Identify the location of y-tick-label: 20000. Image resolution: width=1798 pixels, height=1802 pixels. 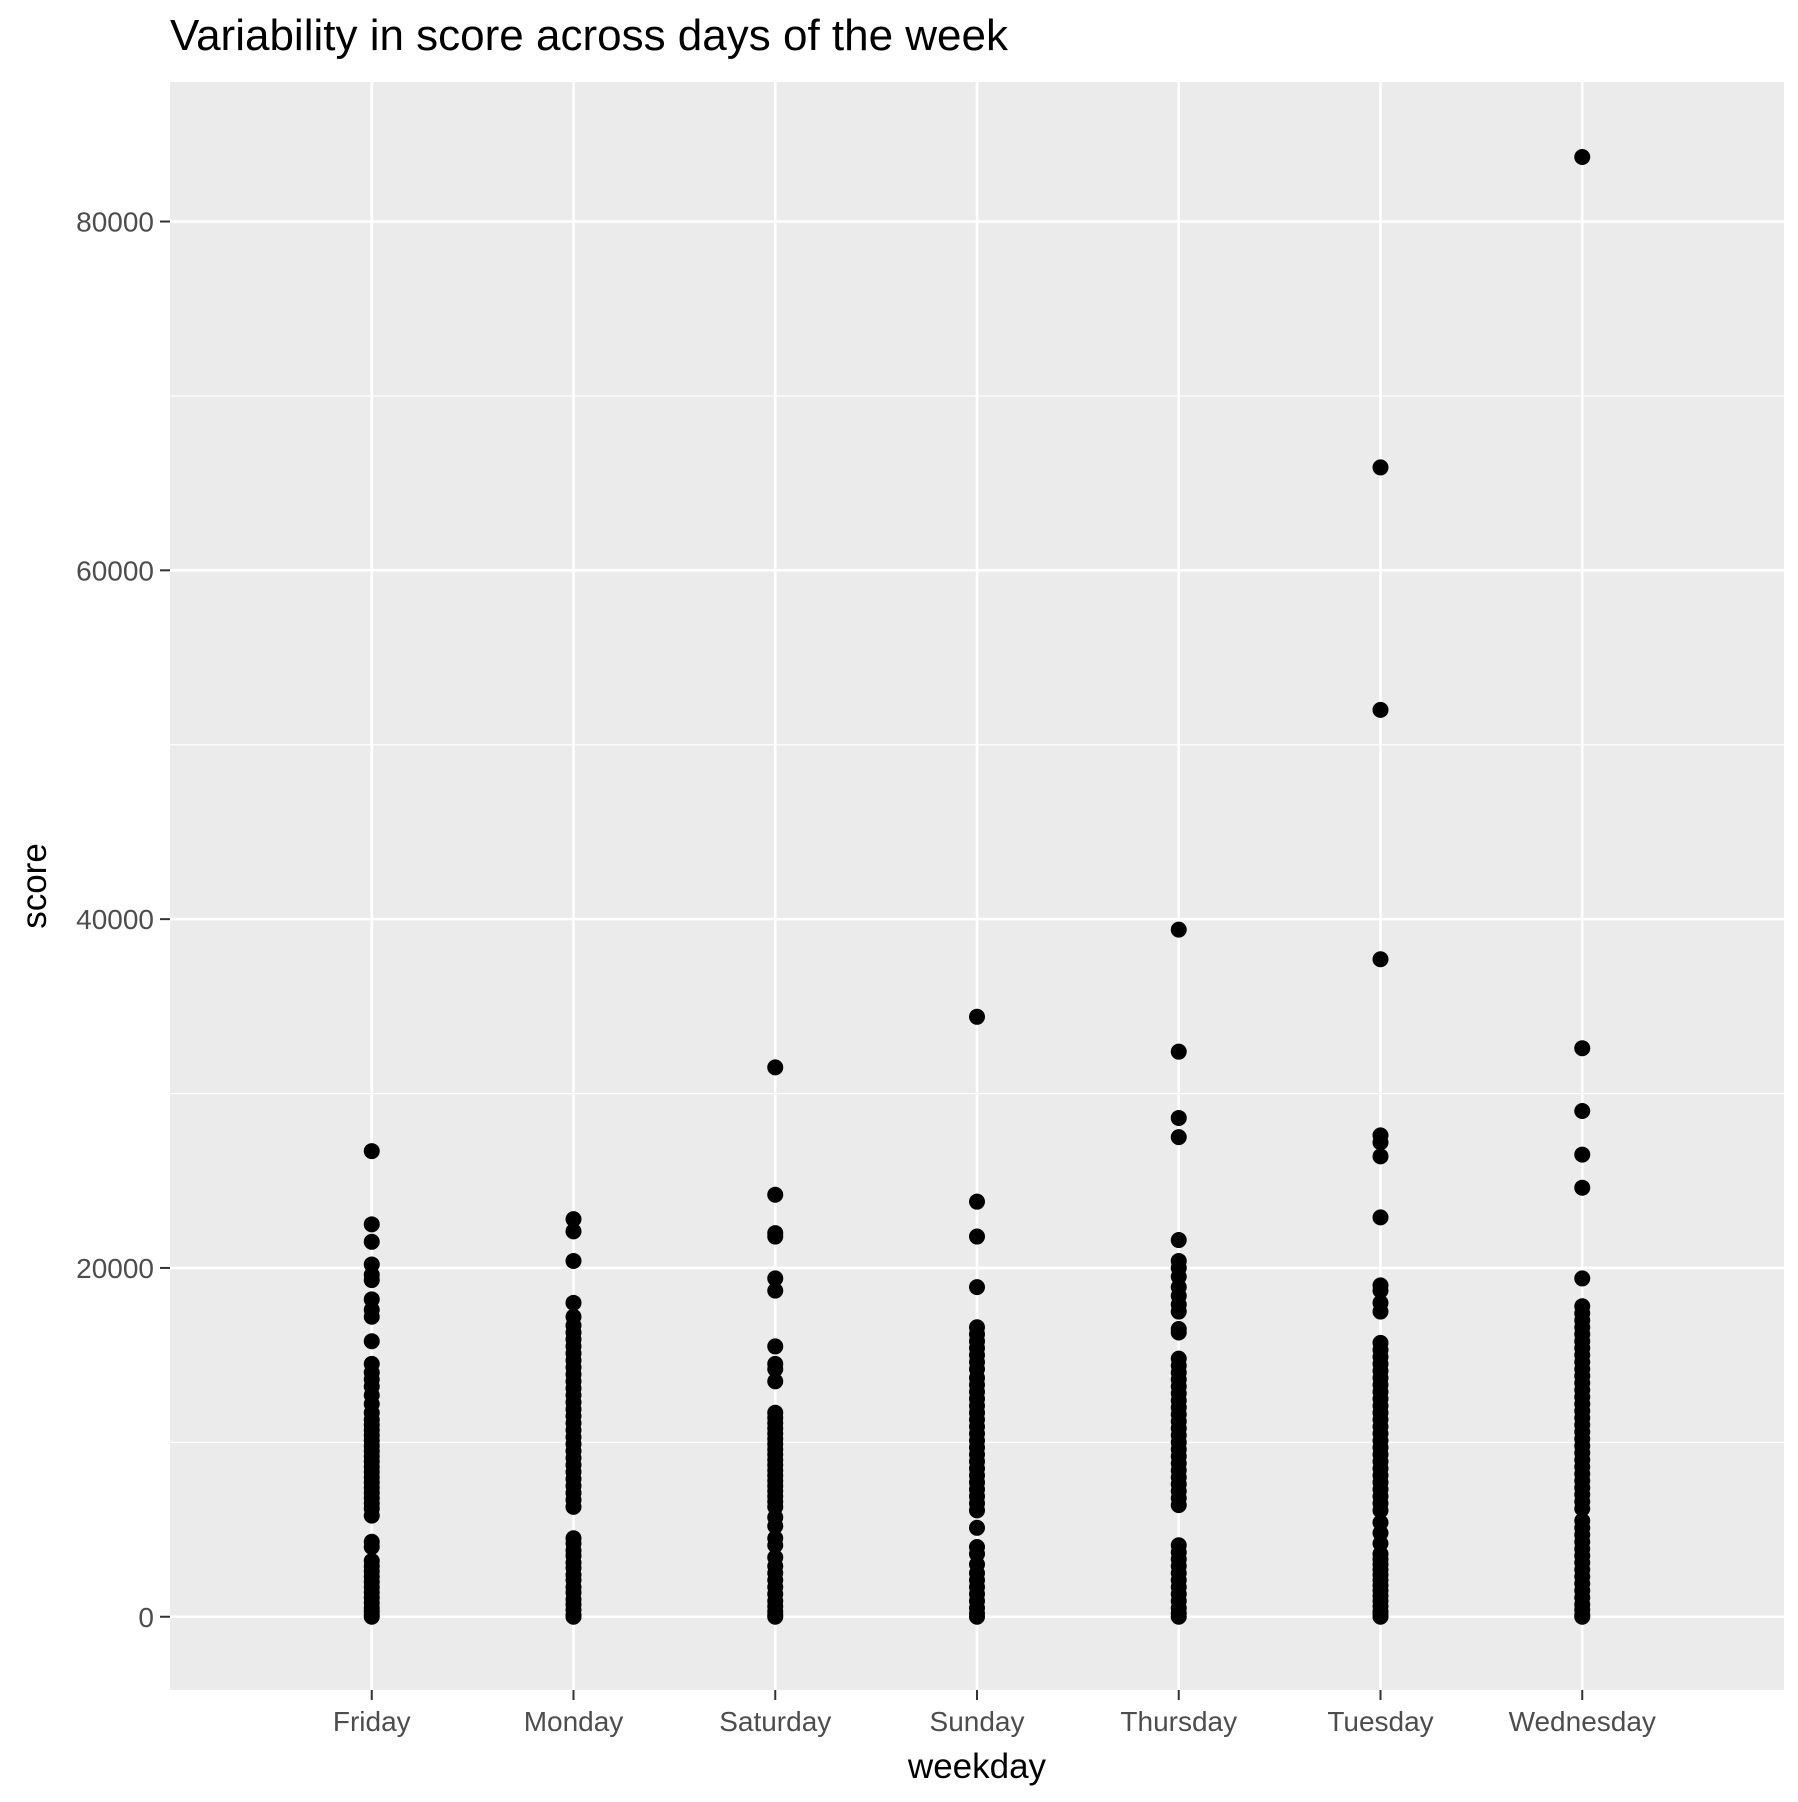
(115, 1268).